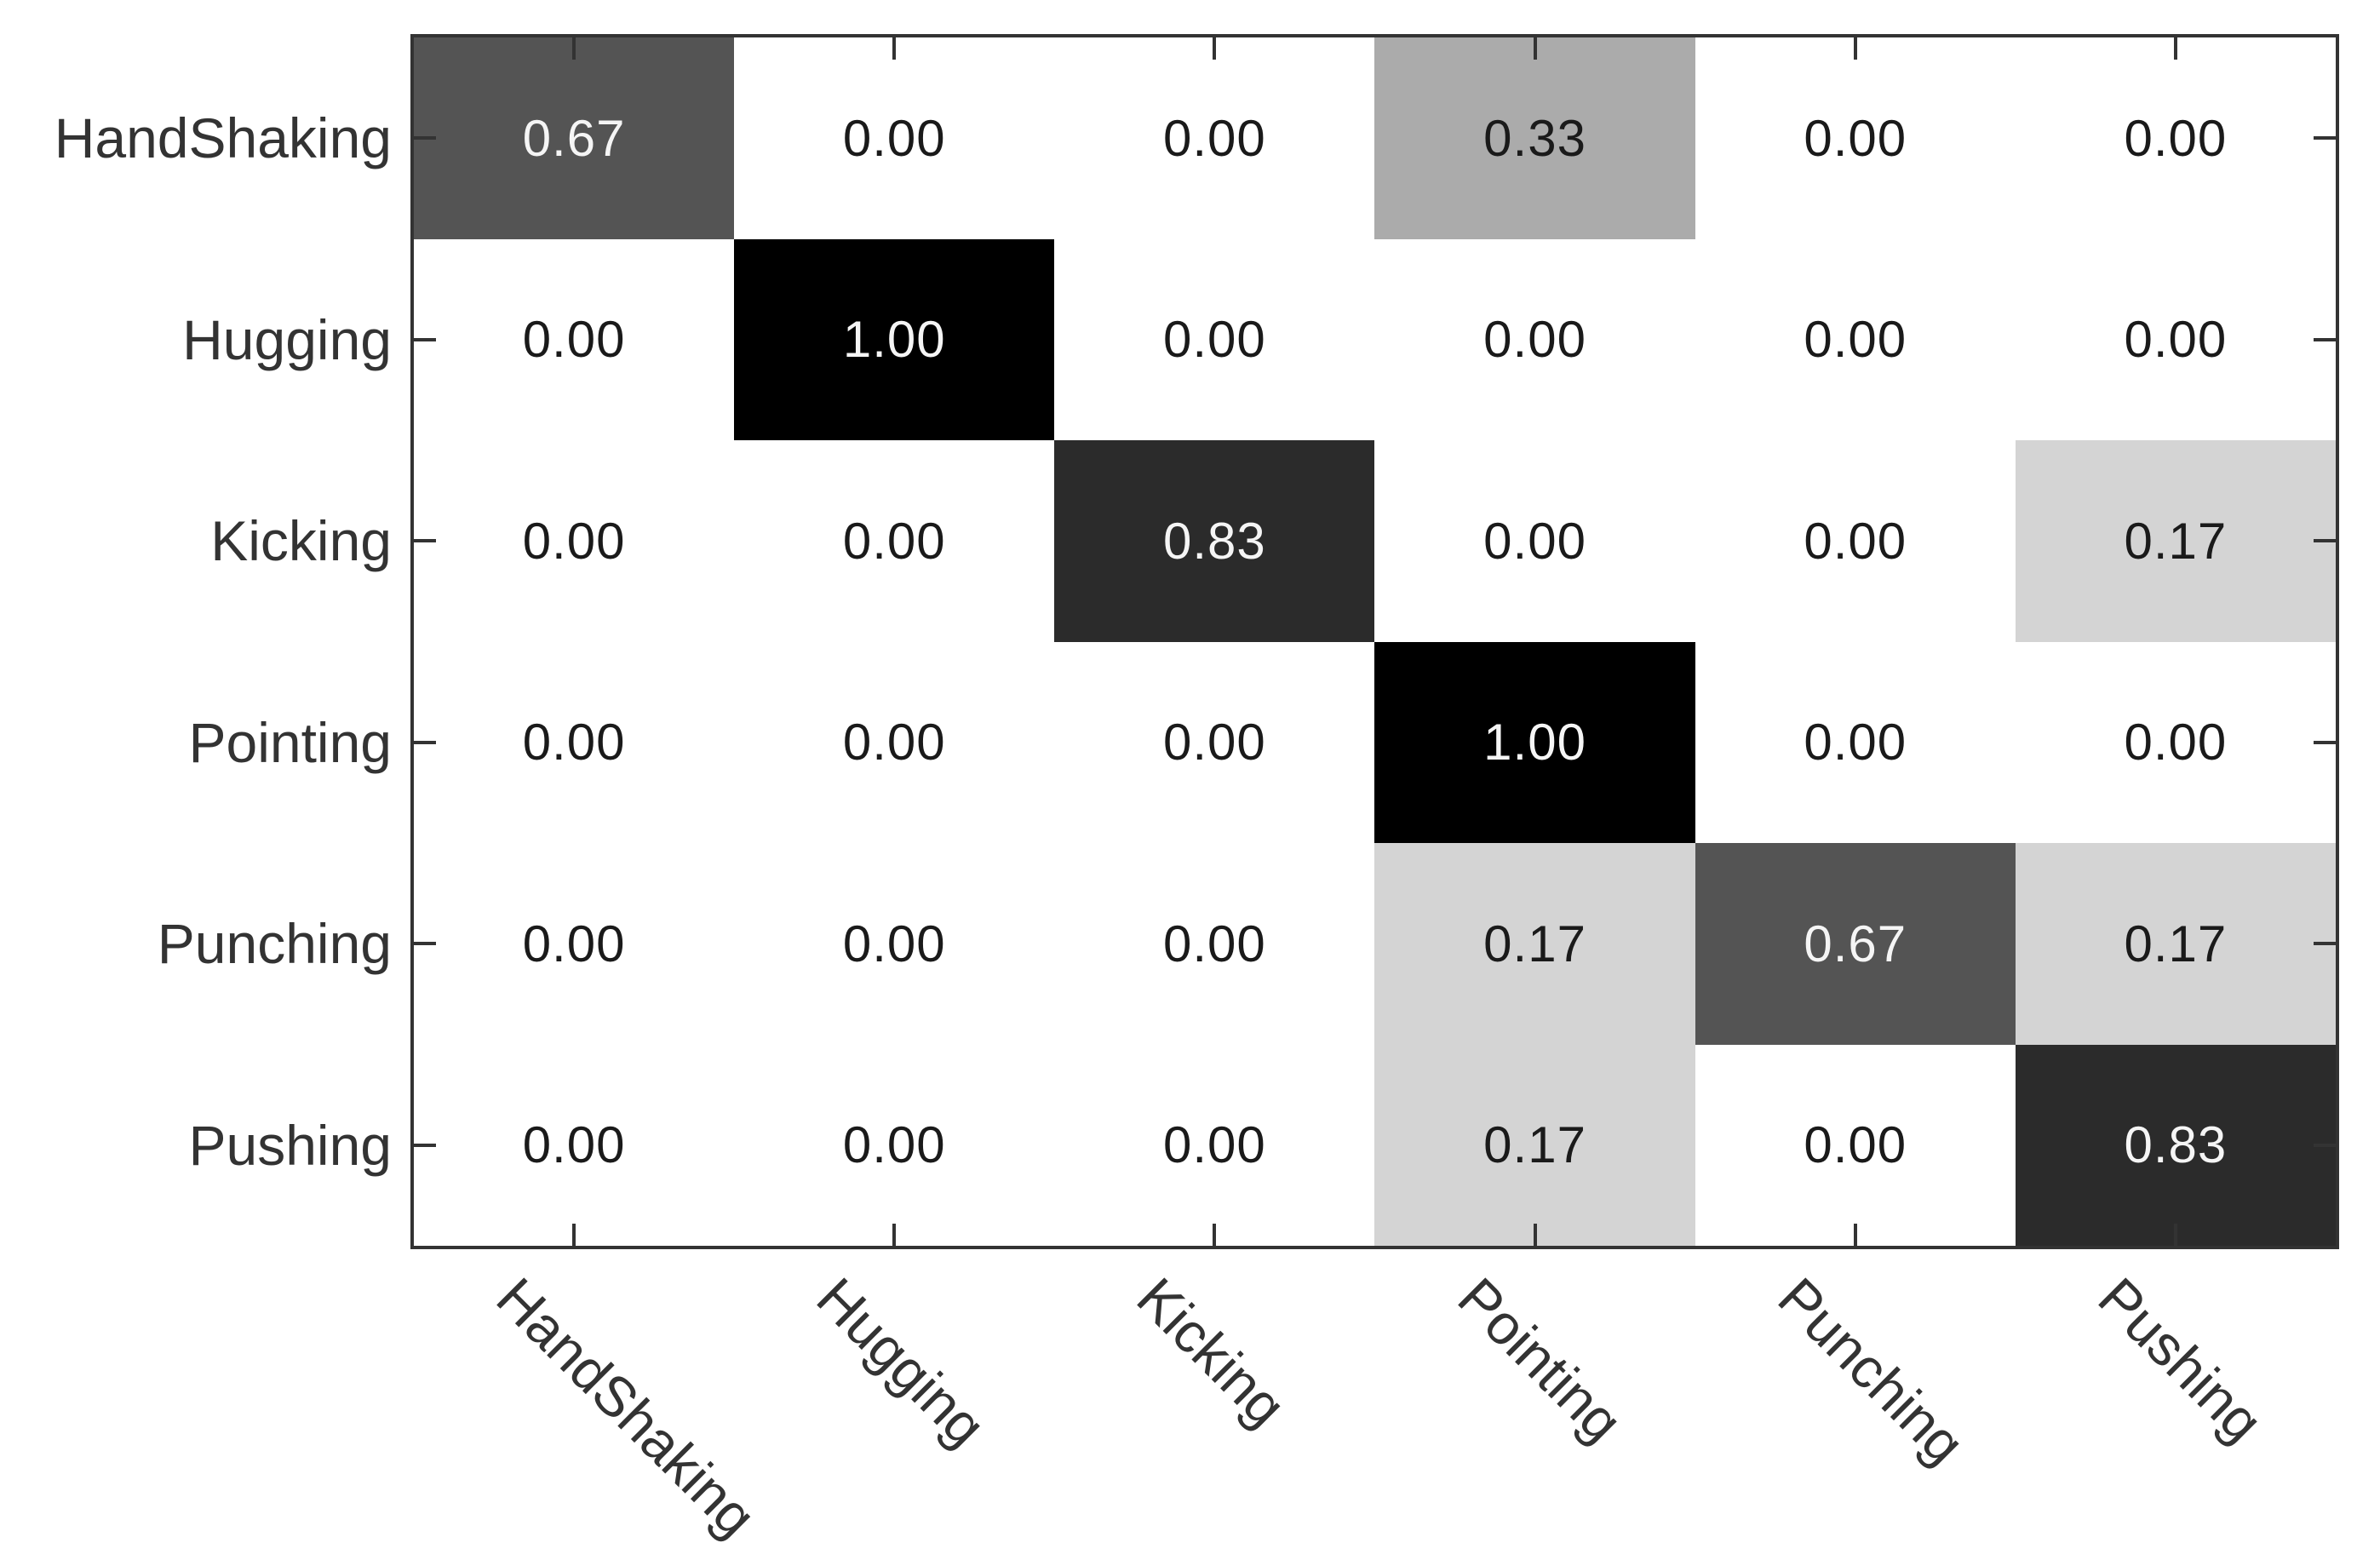 The image size is (2380, 1560). I want to click on matrix-cell-Kicking-HandShaking: 0.00, so click(574, 541).